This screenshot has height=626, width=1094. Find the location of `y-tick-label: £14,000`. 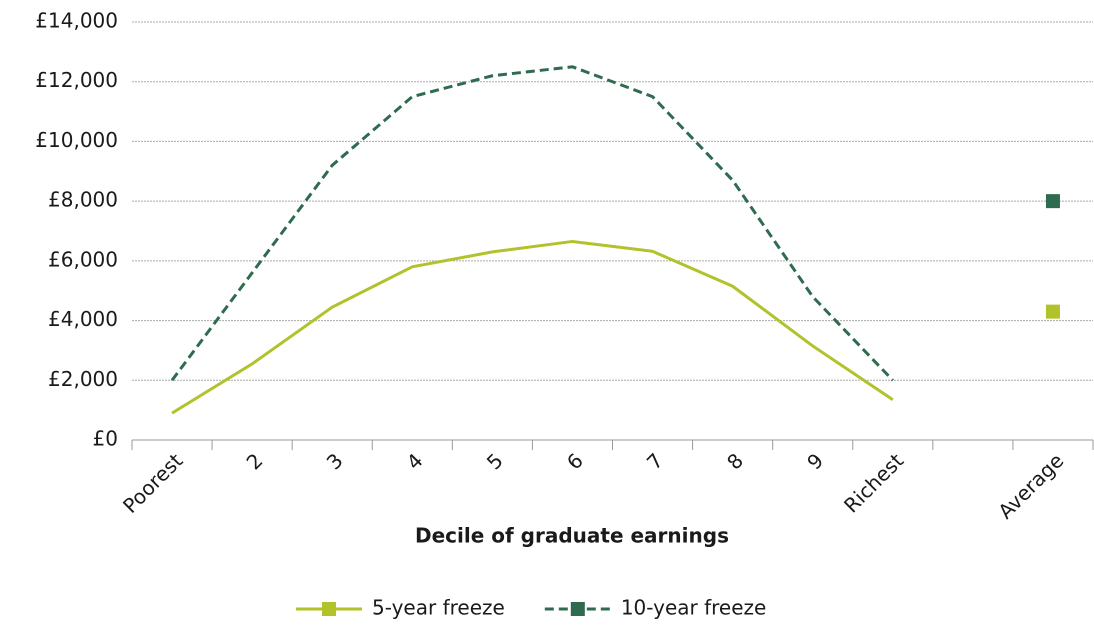

y-tick-label: £14,000 is located at coordinates (76, 21).